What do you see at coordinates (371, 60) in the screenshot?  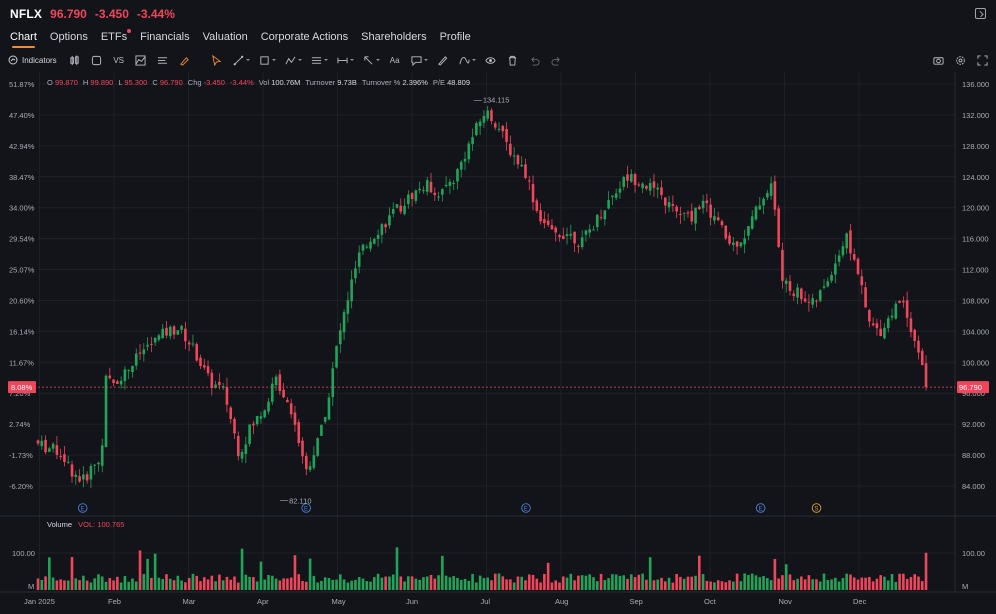 I see `arrow-icon` at bounding box center [371, 60].